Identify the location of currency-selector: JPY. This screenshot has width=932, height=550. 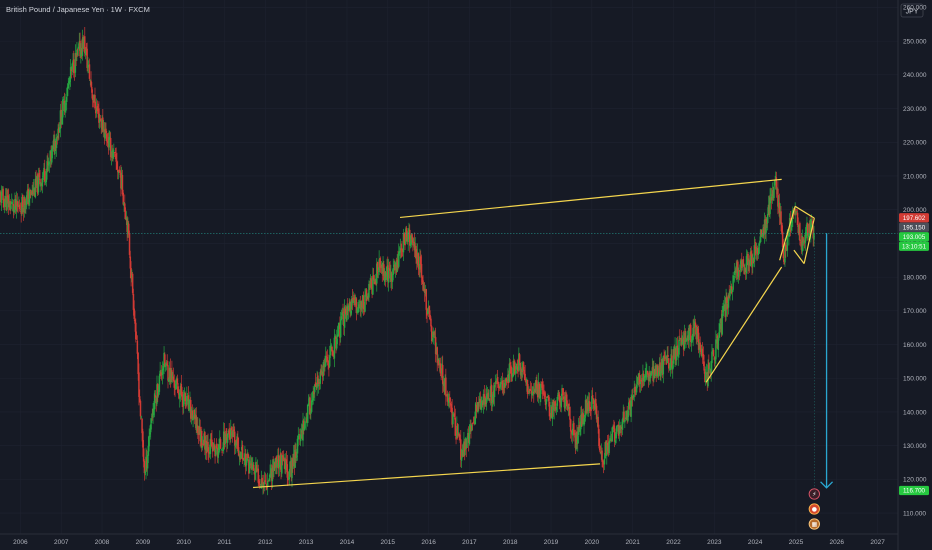
(912, 10).